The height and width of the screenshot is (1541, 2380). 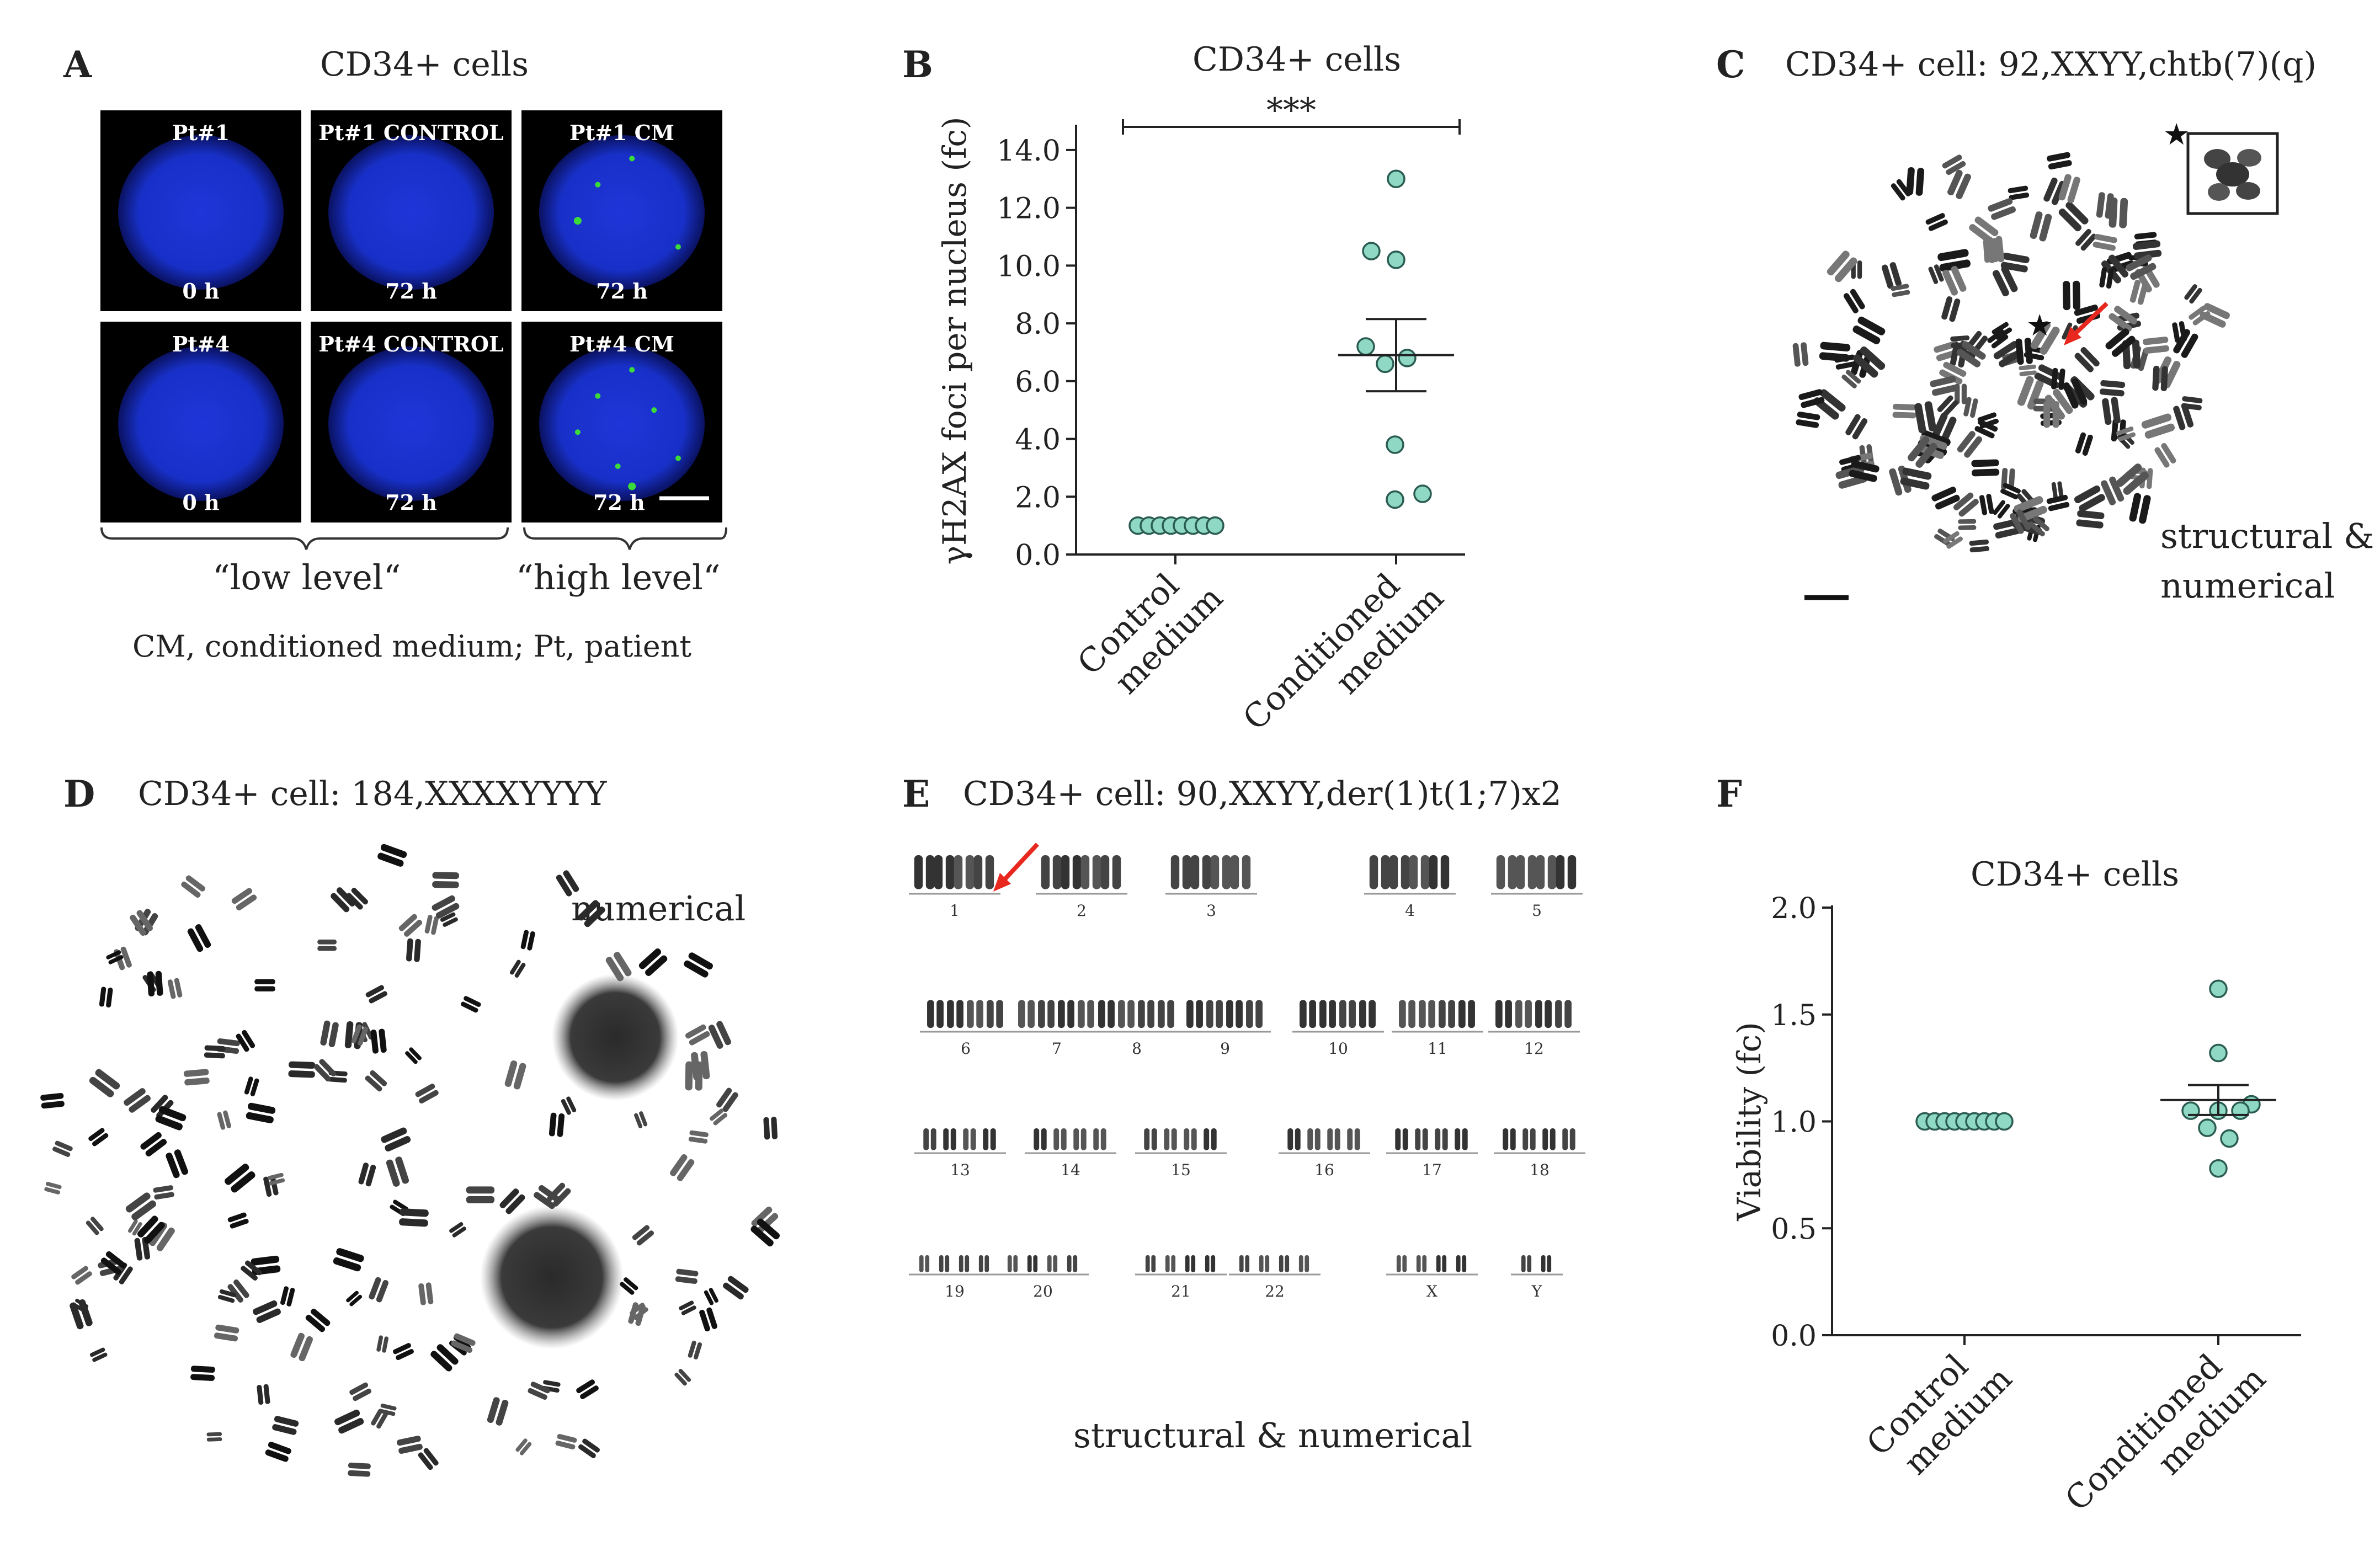 I want to click on image-label: Pt#4 CONTROL, so click(x=411, y=344).